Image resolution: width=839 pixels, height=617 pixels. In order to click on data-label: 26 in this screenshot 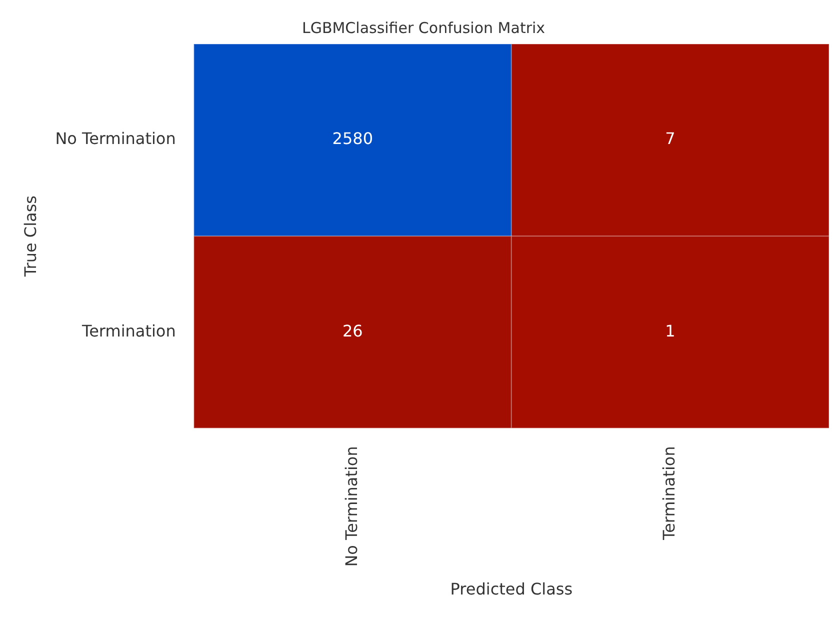, I will do `click(352, 330)`.